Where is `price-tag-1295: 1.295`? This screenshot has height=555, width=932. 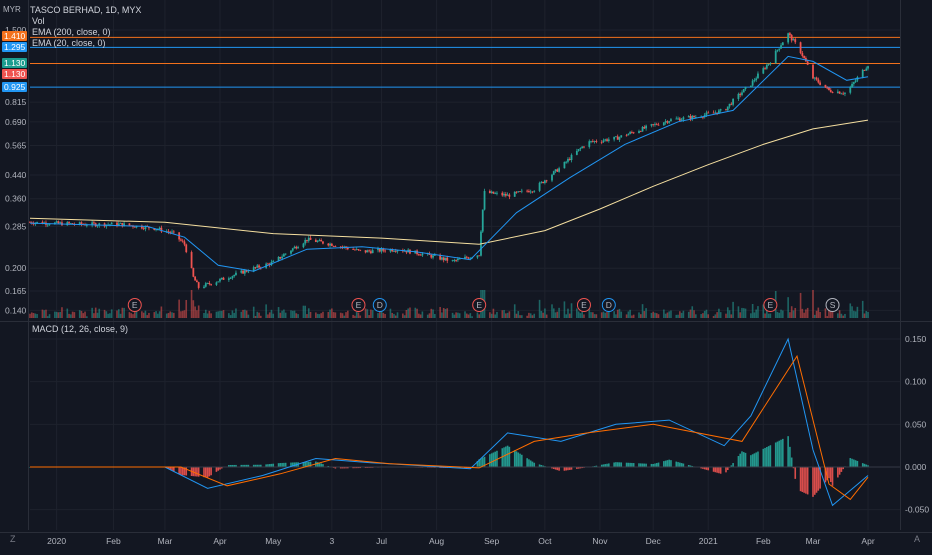
price-tag-1295: 1.295 is located at coordinates (15, 47).